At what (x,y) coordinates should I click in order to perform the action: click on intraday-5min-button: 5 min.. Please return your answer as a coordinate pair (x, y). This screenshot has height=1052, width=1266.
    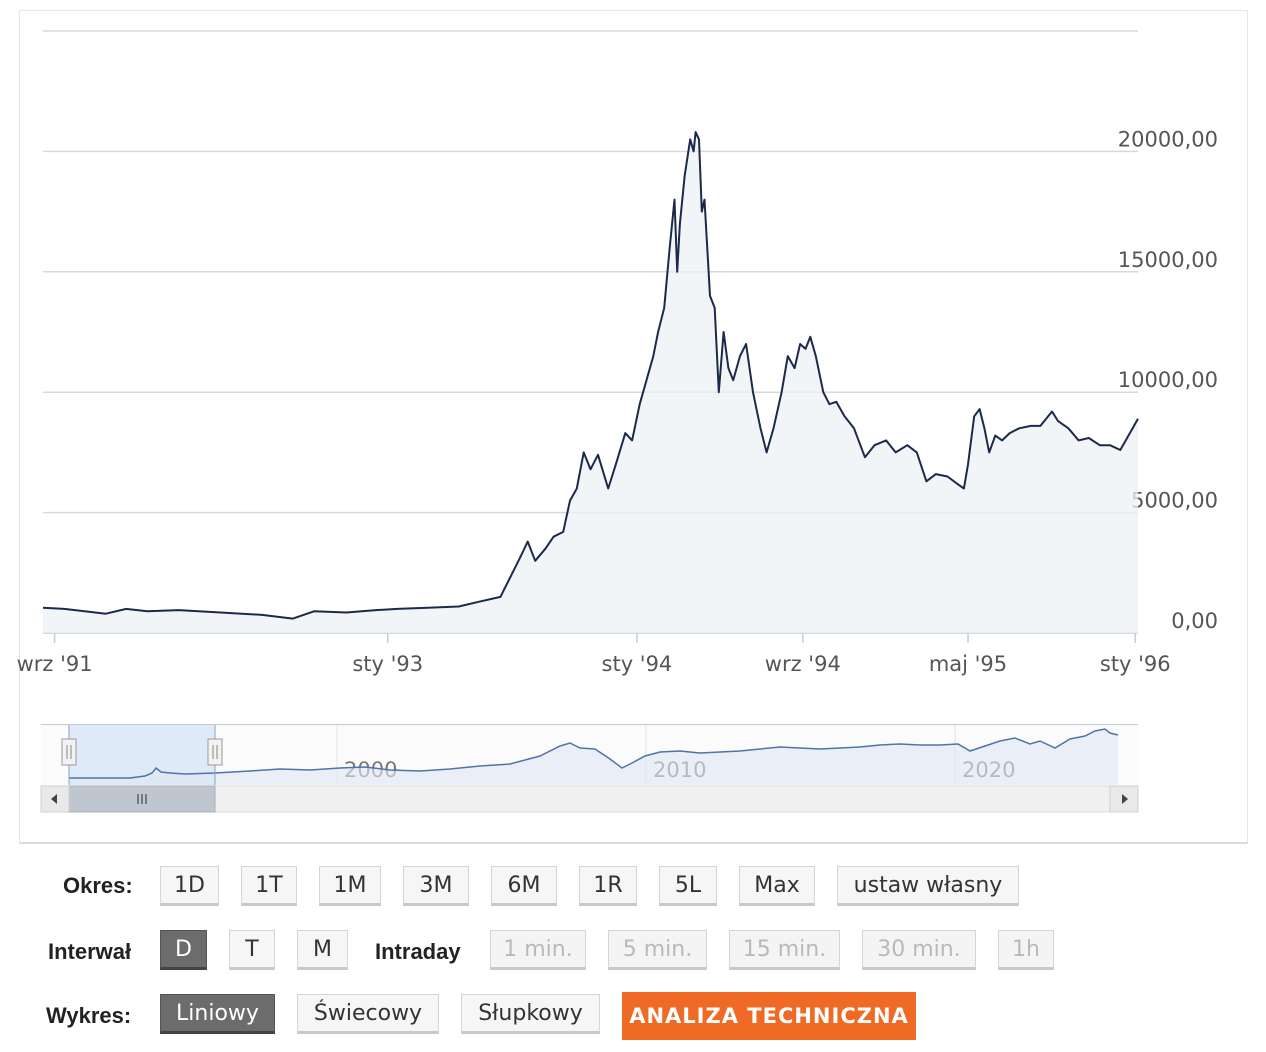
    Looking at the image, I should click on (657, 950).